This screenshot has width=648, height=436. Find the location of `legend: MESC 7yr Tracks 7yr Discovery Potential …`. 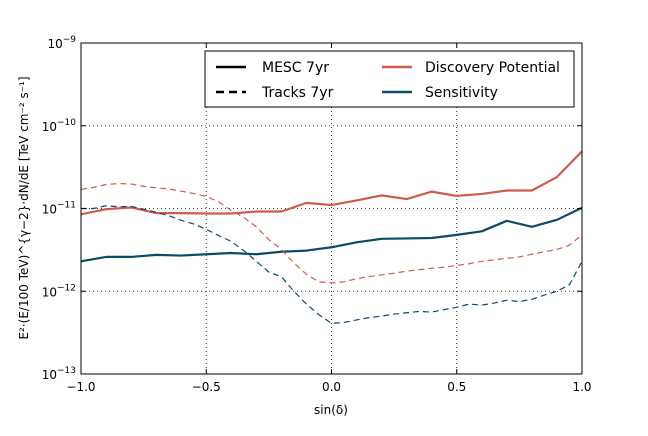

legend: MESC 7yr Tracks 7yr Discovery Potential … is located at coordinates (389, 79).